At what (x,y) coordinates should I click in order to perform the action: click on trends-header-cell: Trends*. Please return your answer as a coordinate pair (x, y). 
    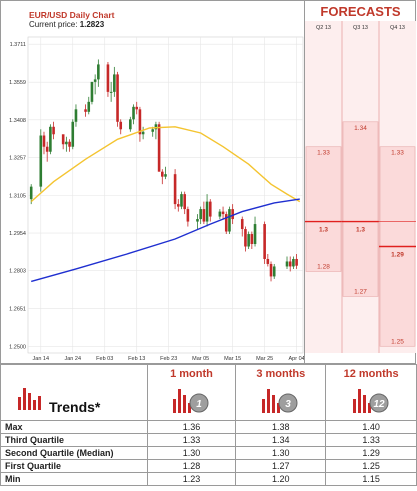
    Looking at the image, I should click on (74, 392).